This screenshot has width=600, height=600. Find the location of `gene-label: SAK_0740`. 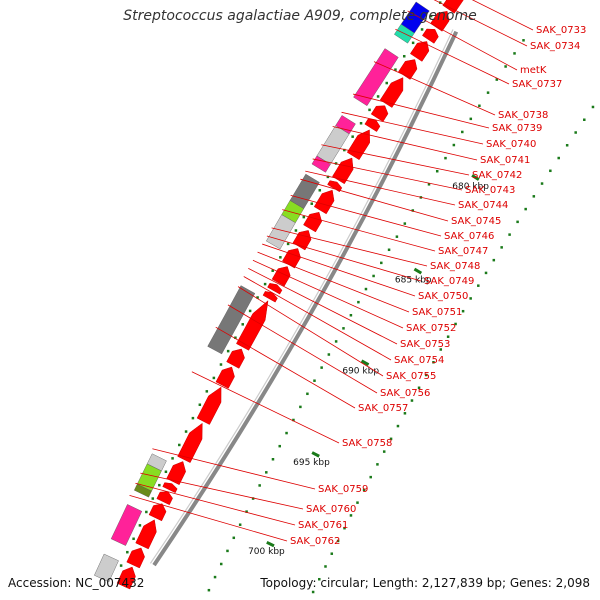

gene-label: SAK_0740 is located at coordinates (511, 144).